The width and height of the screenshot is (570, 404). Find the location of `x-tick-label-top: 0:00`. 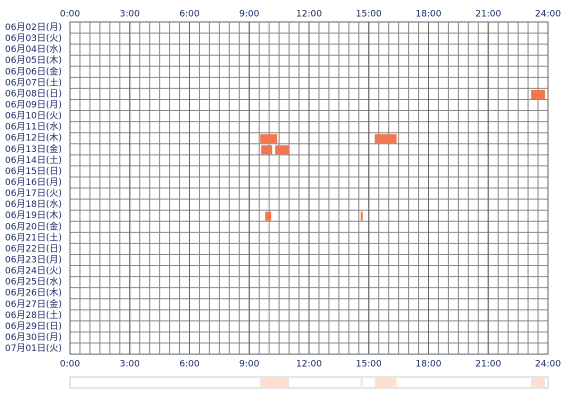

x-tick-label-top: 0:00 is located at coordinates (70, 15).